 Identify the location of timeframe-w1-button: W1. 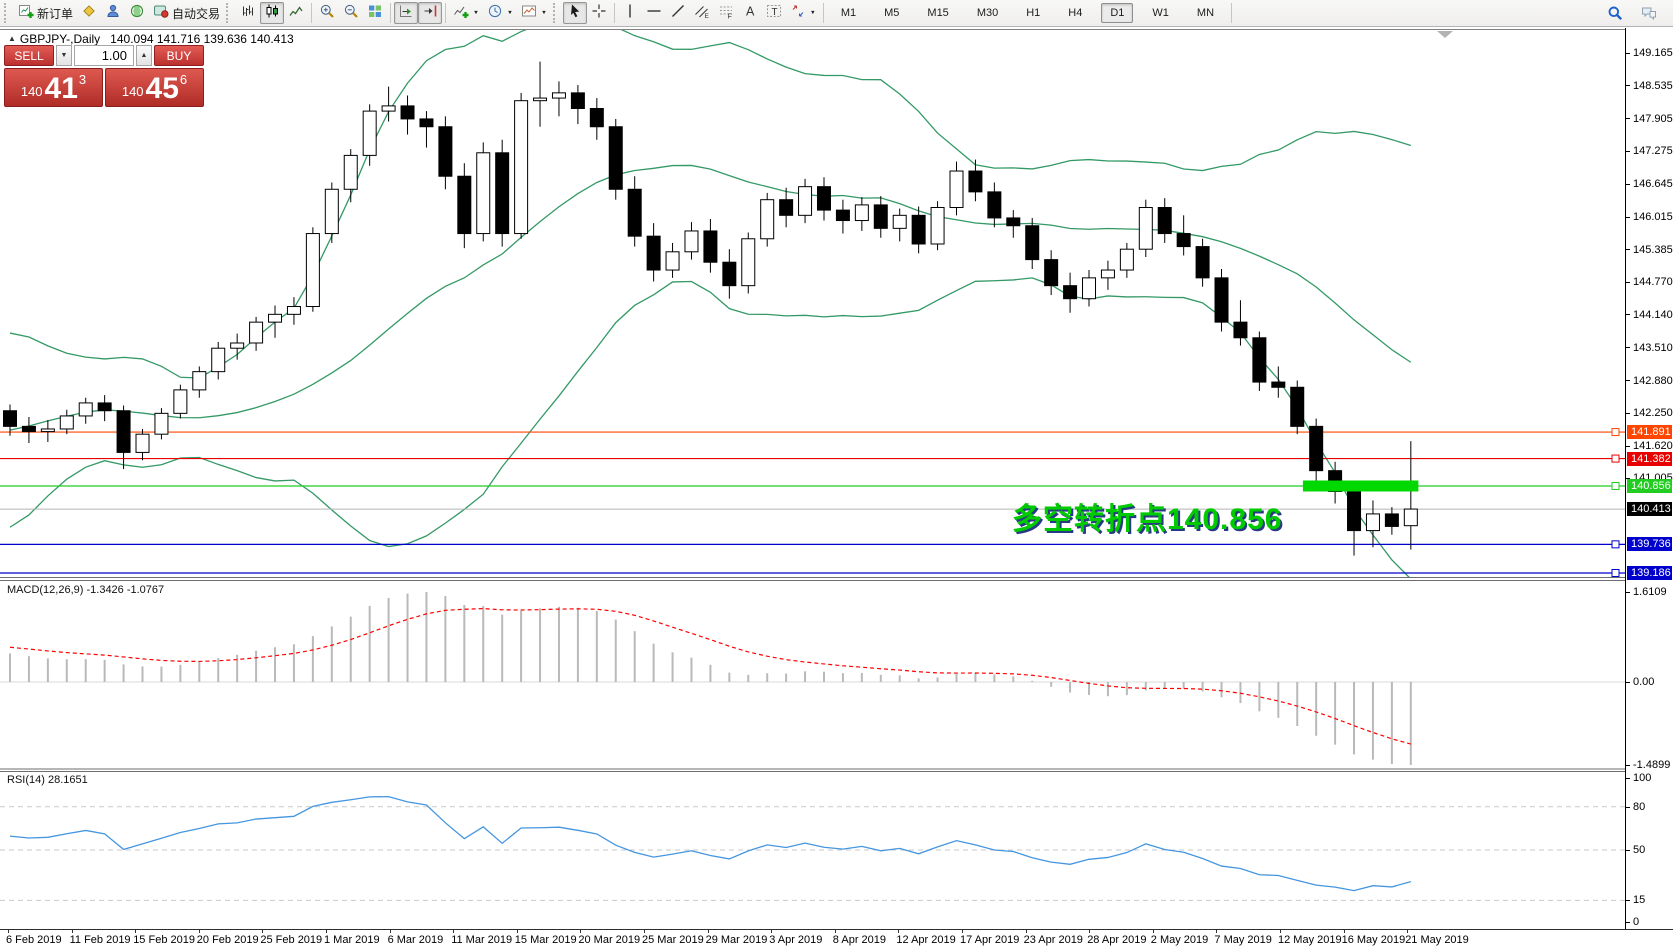
(1160, 13).